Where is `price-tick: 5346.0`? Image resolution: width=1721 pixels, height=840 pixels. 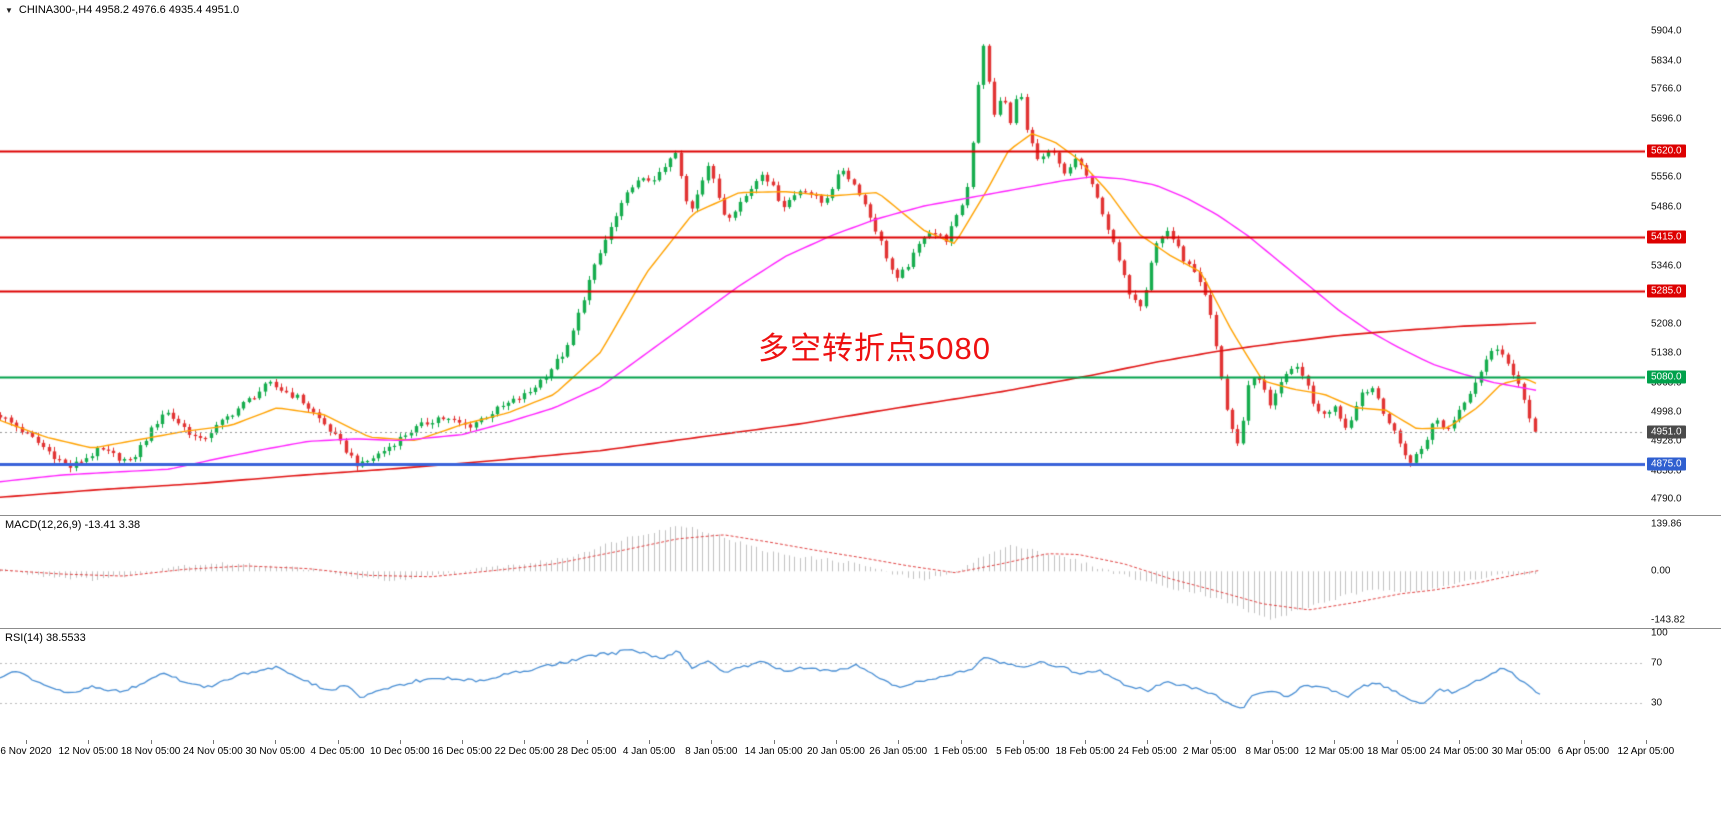
price-tick: 5346.0 is located at coordinates (1666, 266).